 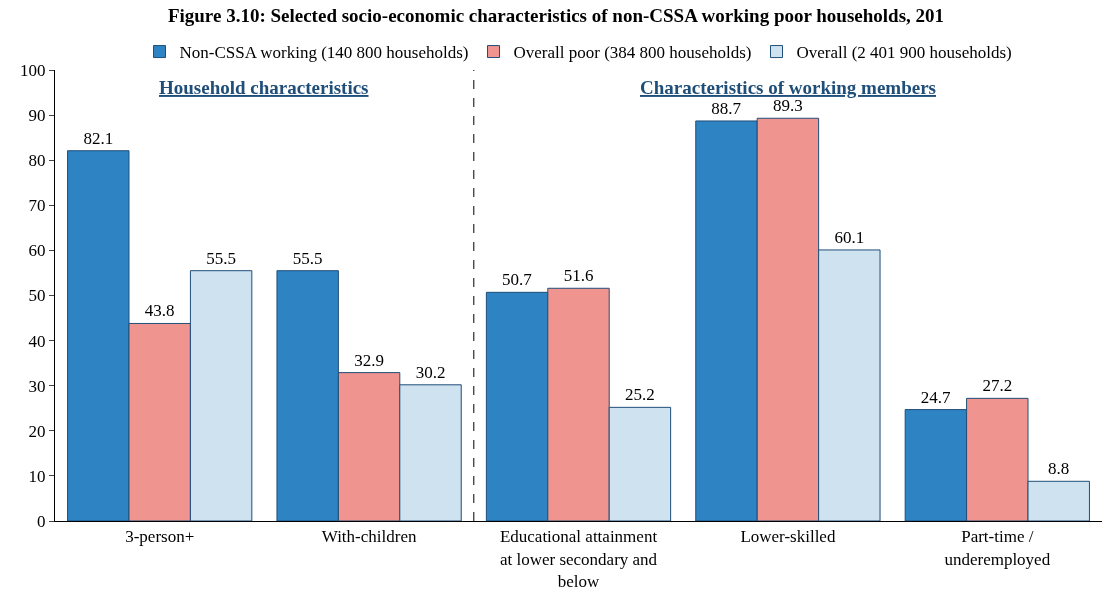 What do you see at coordinates (726, 108) in the screenshot?
I see `data-label: 88.7` at bounding box center [726, 108].